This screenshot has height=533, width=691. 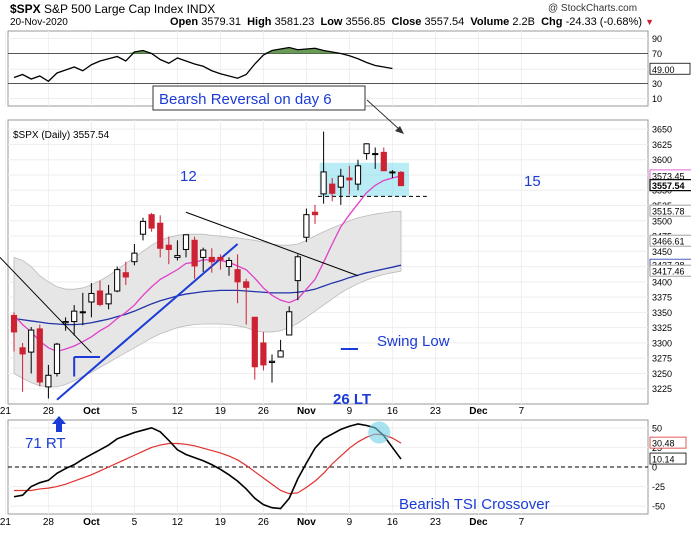 I want to click on close-value: 3557.54, so click(x=444, y=22).